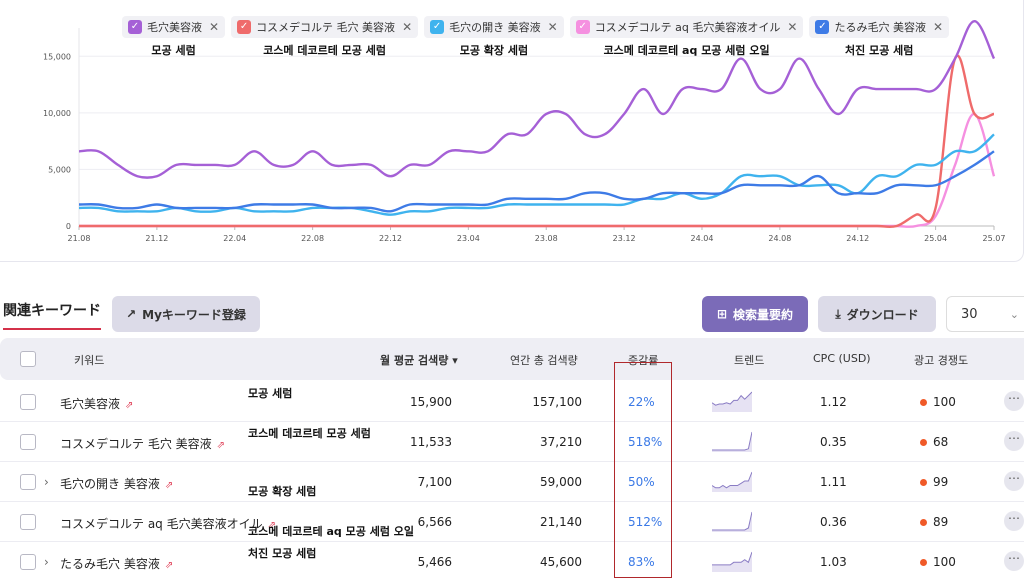  What do you see at coordinates (985, 314) in the screenshot?
I see `page-size-select: 30 ⌄` at bounding box center [985, 314].